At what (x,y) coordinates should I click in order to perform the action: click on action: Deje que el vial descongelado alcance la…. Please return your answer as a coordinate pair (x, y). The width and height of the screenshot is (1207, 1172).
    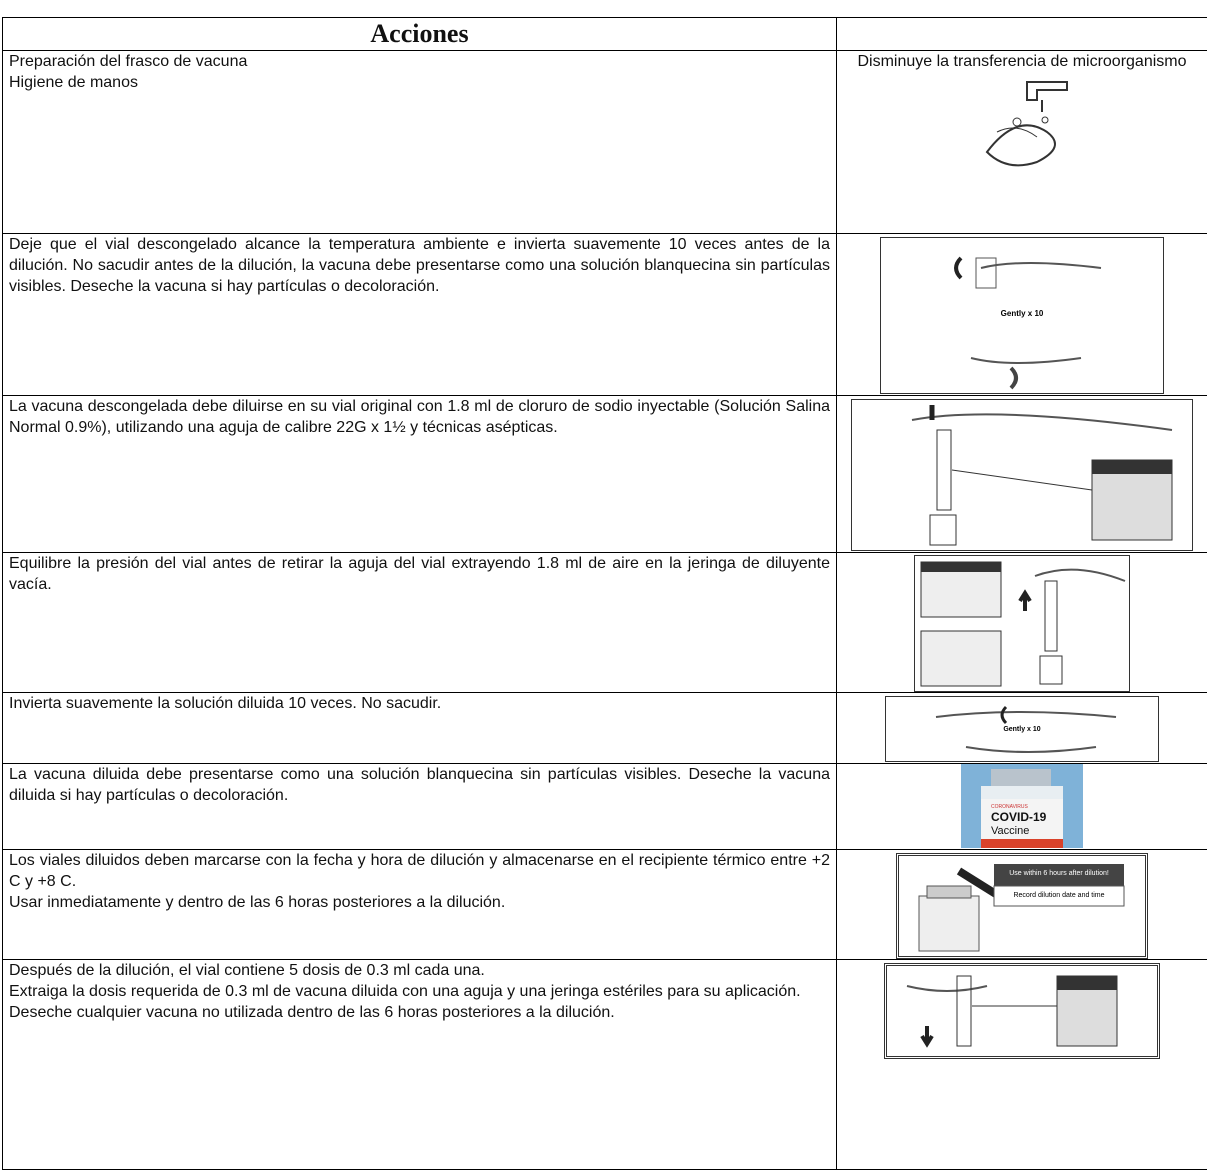
    Looking at the image, I should click on (419, 314).